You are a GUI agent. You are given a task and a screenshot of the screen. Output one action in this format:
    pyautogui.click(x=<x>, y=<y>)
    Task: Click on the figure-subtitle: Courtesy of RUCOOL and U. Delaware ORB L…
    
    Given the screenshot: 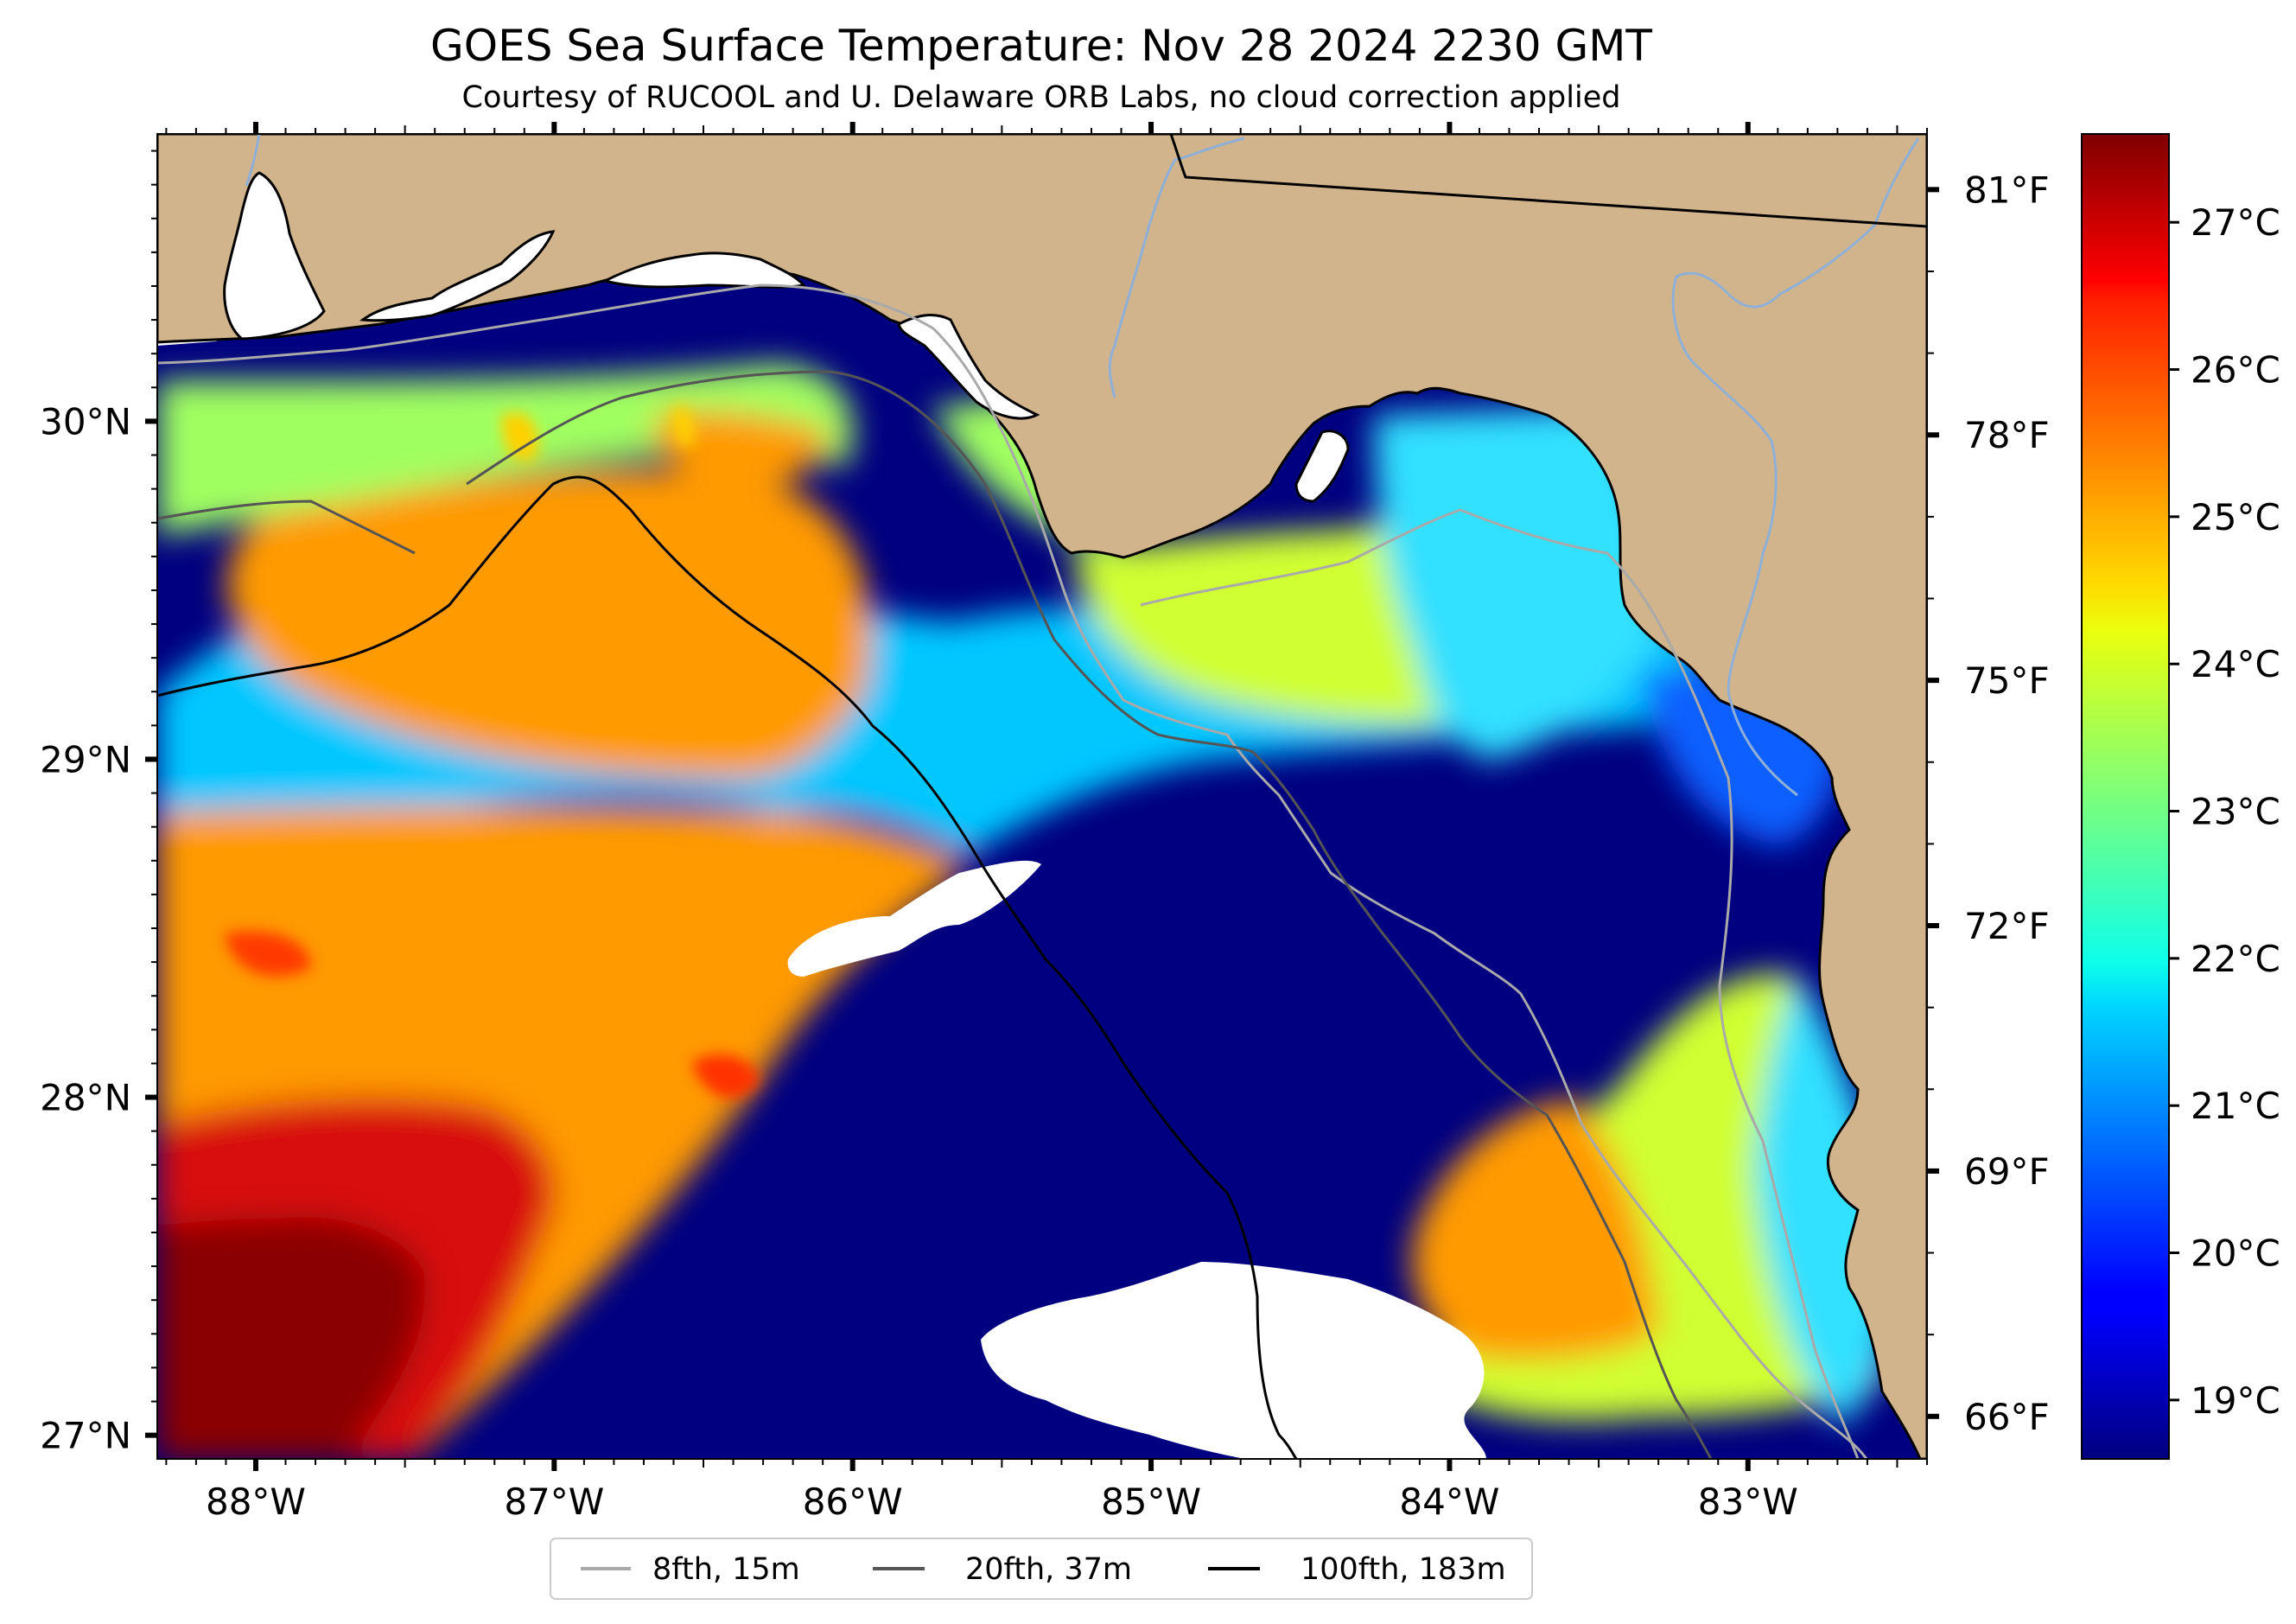 What is the action you would take?
    pyautogui.click(x=1041, y=97)
    